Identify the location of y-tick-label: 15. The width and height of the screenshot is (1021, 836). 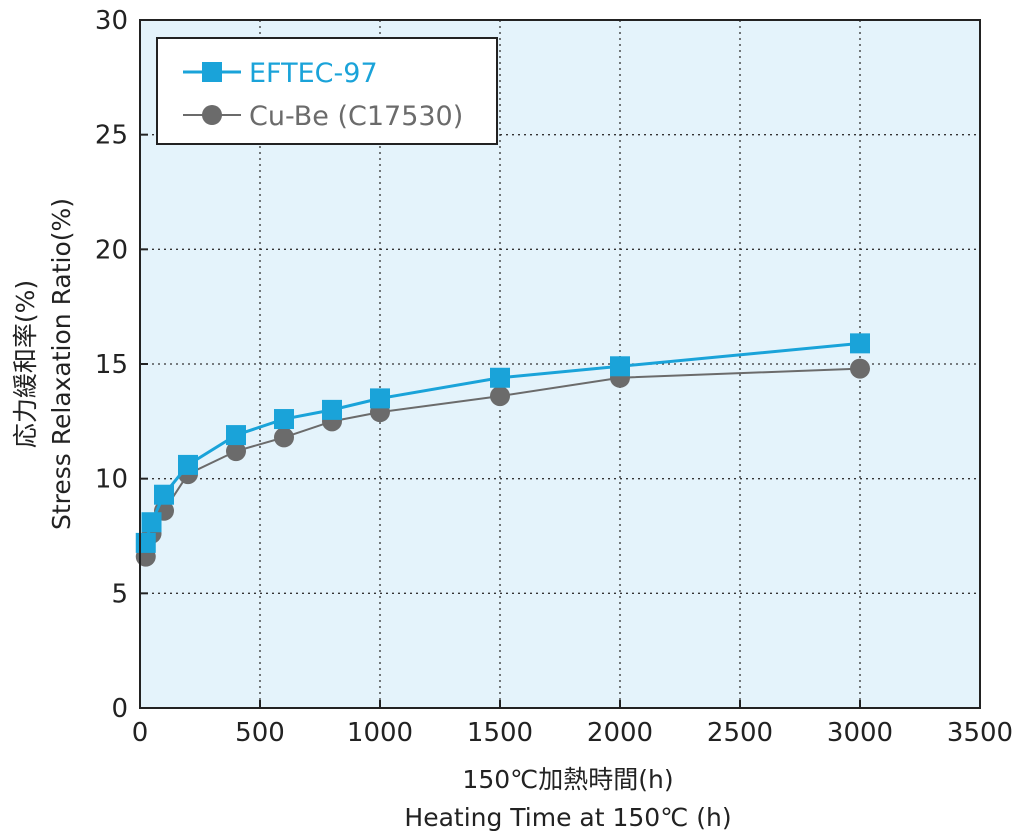
(111, 365).